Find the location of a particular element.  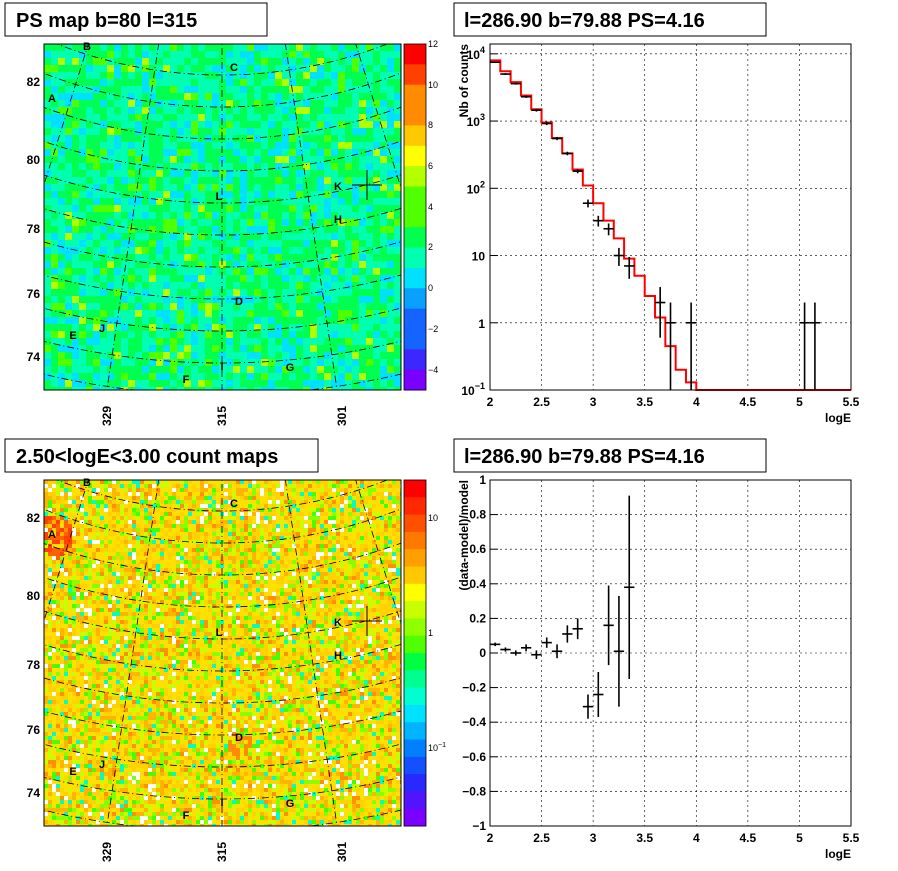

count-map-ytick-74: 74 is located at coordinates (34, 793).